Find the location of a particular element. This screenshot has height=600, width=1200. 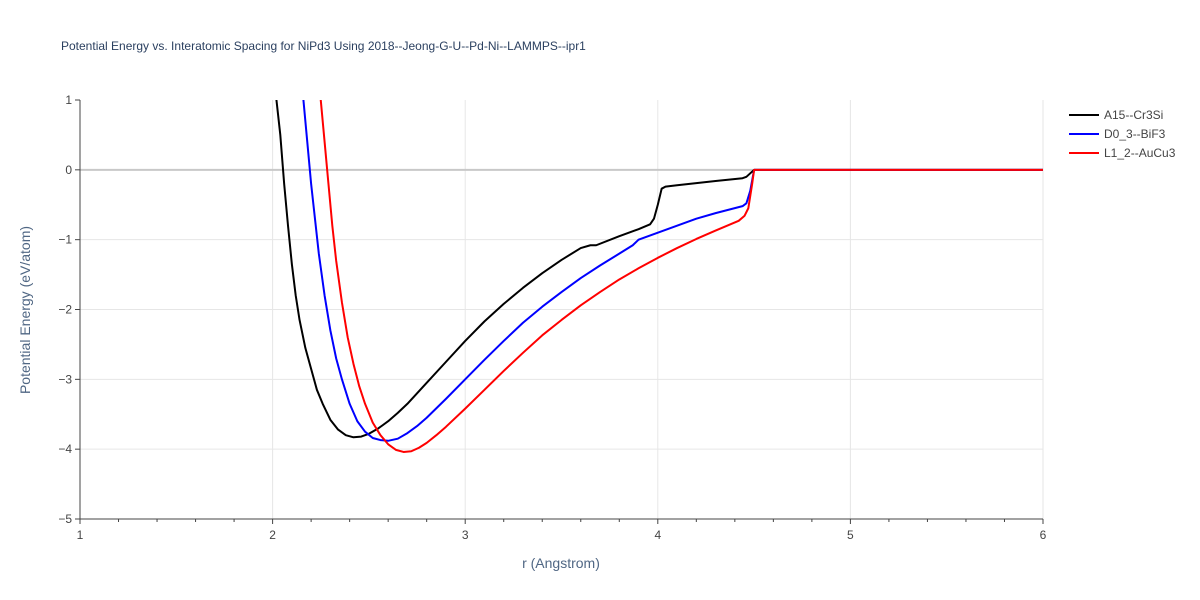

x-tick-label: 2 is located at coordinates (272, 535).